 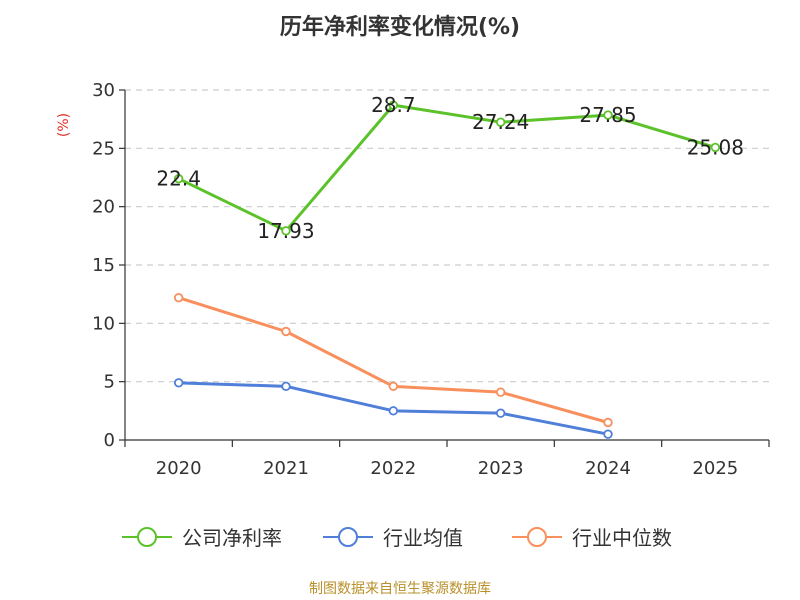 I want to click on y-tick-label: 15, so click(x=103, y=265).